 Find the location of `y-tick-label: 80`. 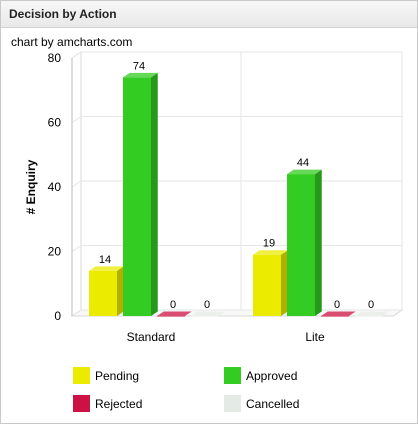

y-tick-label: 80 is located at coordinates (55, 58).